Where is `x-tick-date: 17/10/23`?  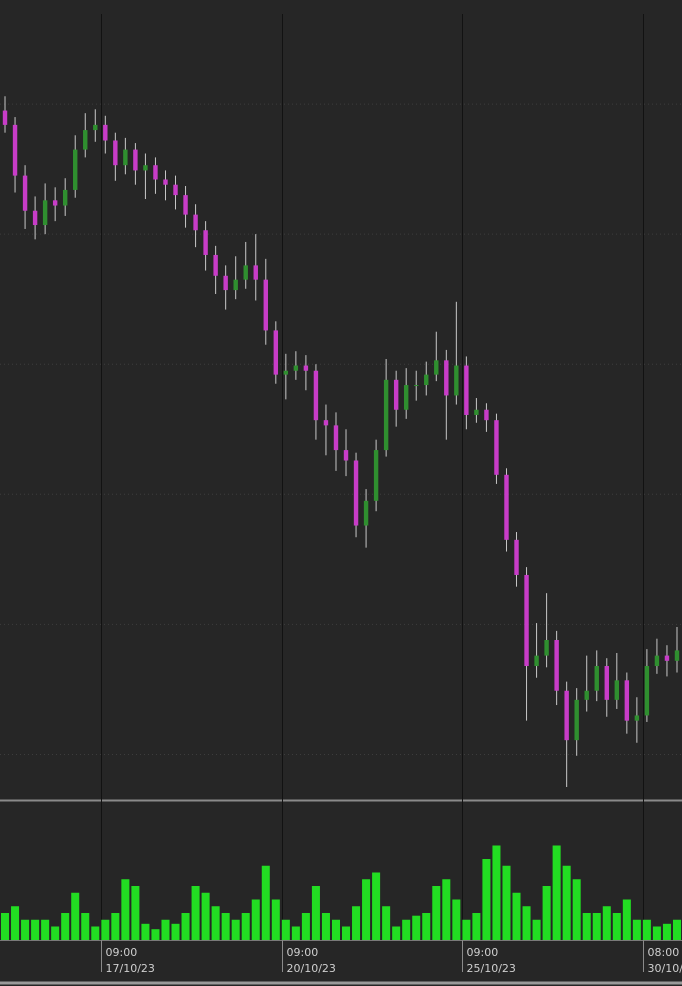 x-tick-date: 17/10/23 is located at coordinates (130, 968).